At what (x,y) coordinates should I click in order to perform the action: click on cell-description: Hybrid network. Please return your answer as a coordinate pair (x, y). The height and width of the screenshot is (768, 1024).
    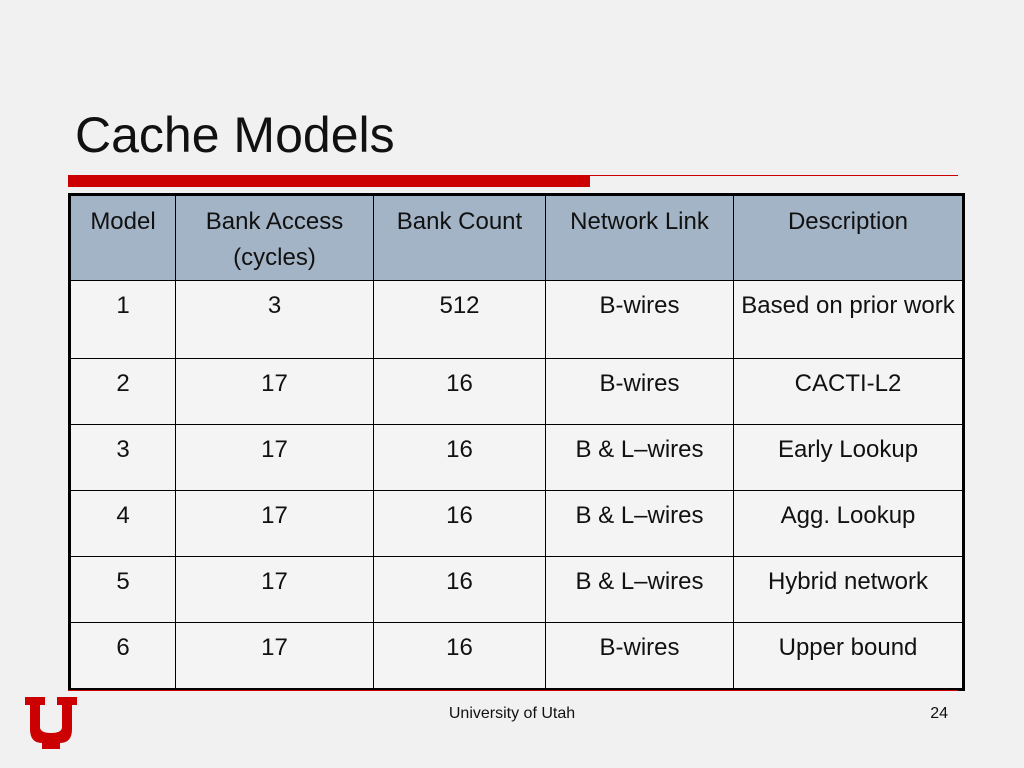
    Looking at the image, I should click on (848, 589).